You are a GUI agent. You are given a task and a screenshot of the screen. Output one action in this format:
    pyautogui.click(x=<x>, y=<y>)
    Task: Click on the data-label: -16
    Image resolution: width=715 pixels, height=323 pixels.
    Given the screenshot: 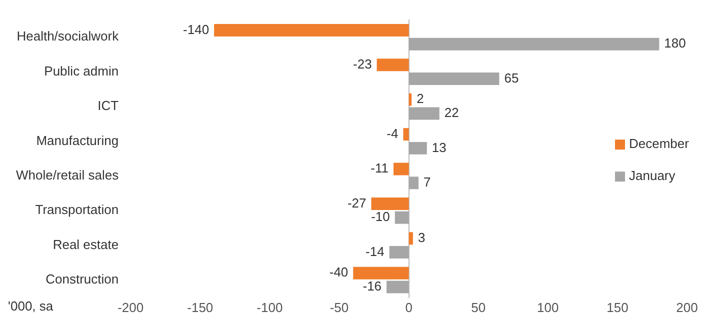 What is the action you would take?
    pyautogui.click(x=372, y=286)
    